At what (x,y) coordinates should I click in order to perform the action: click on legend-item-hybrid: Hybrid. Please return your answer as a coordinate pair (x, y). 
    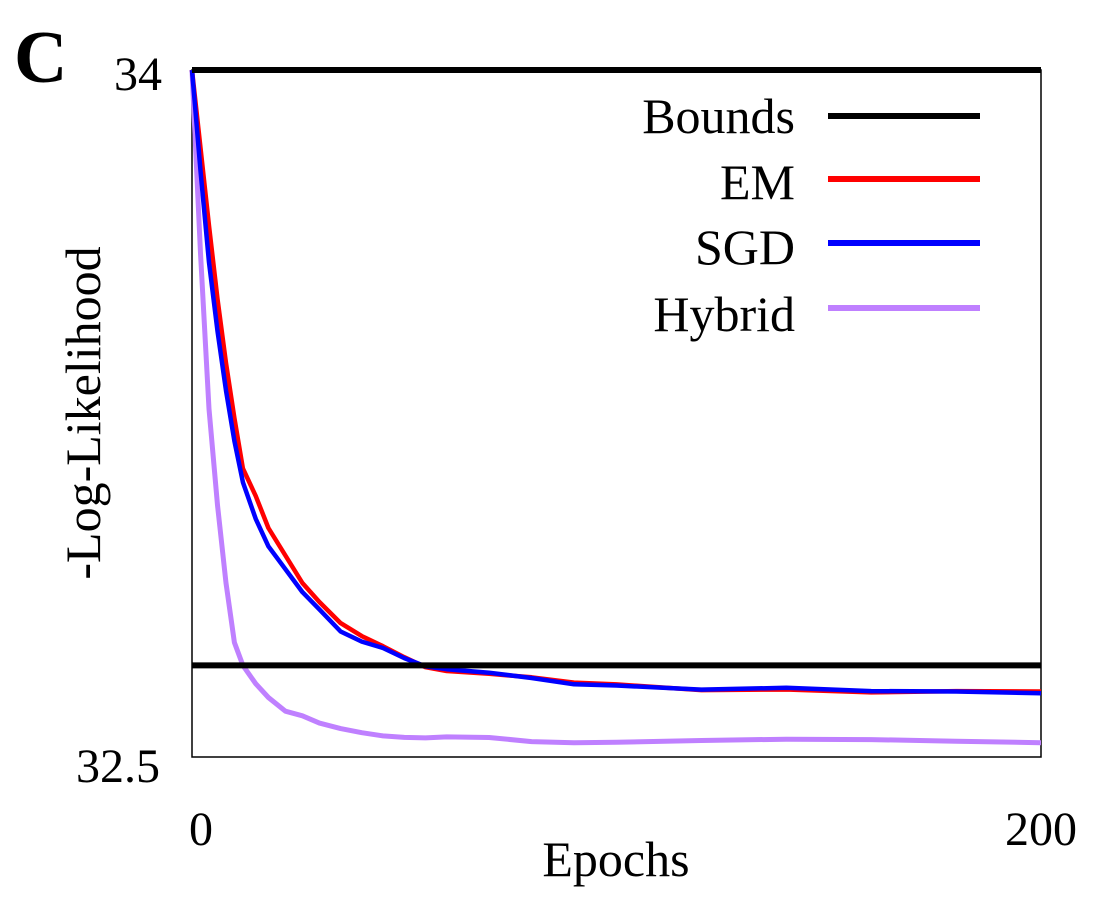
    Looking at the image, I should click on (816, 314).